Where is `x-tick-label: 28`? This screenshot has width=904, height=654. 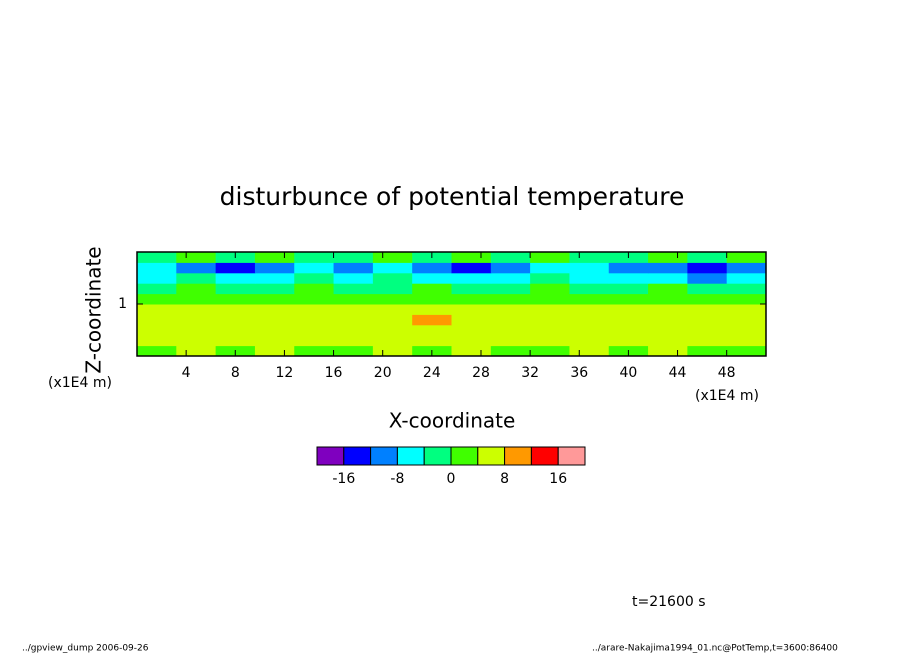 x-tick-label: 28 is located at coordinates (481, 373).